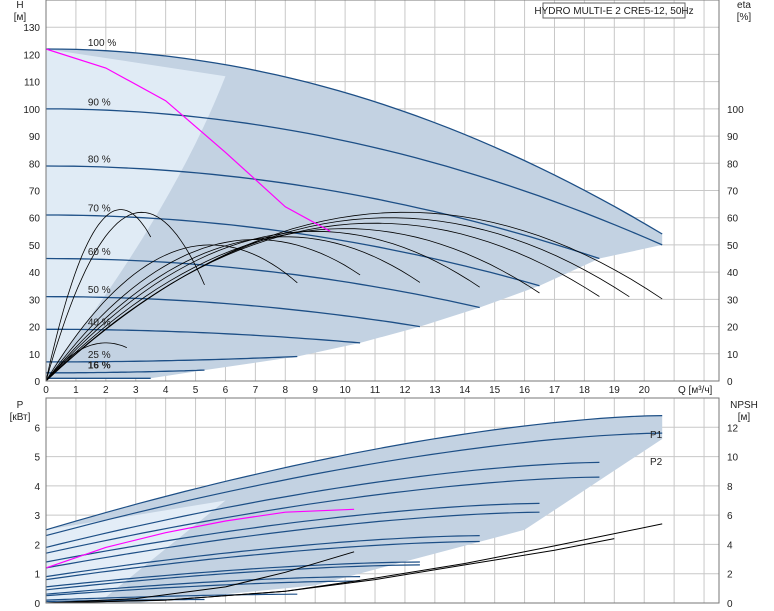 Image resolution: width=774 pixels, height=611 pixels. Describe the element at coordinates (435, 390) in the screenshot. I see `x-tick-label: 13` at that location.